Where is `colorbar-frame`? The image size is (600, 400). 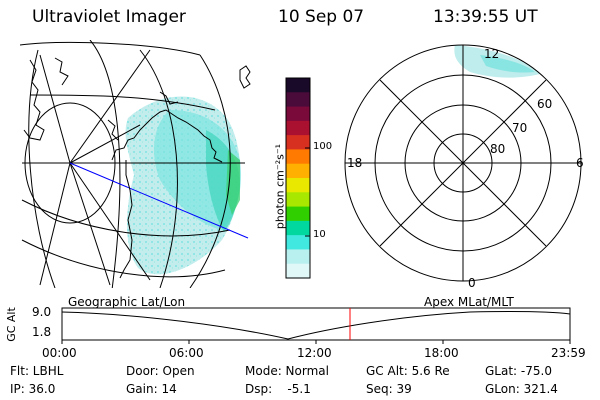
colorbar-frame is located at coordinates (298, 178).